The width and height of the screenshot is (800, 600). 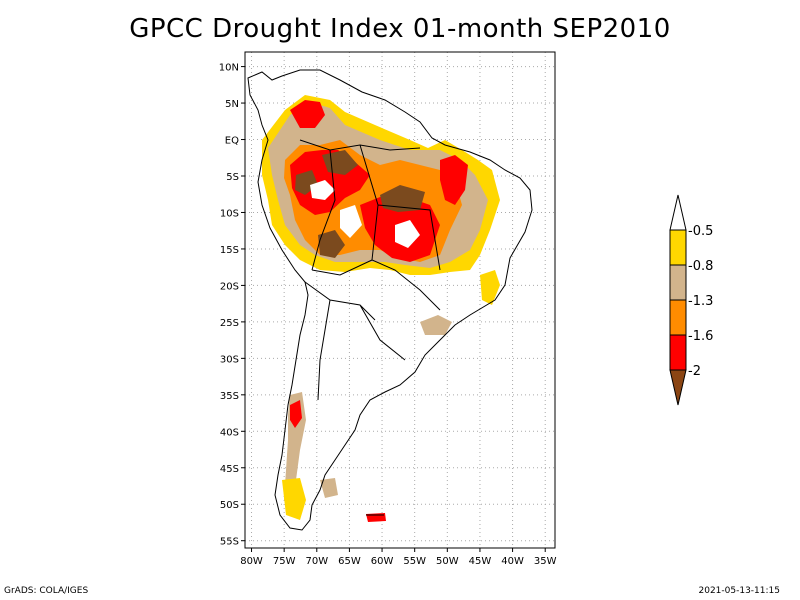 What do you see at coordinates (447, 561) in the screenshot?
I see `lon-label: 50W` at bounding box center [447, 561].